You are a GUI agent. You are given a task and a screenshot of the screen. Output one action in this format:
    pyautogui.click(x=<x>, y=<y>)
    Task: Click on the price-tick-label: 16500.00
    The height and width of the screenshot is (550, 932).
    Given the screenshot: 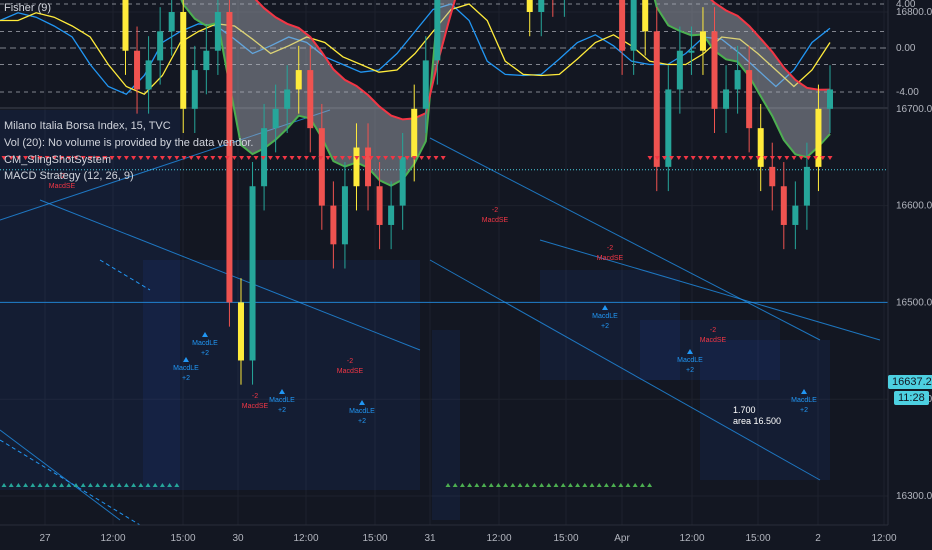 What is the action you would take?
    pyautogui.click(x=914, y=302)
    